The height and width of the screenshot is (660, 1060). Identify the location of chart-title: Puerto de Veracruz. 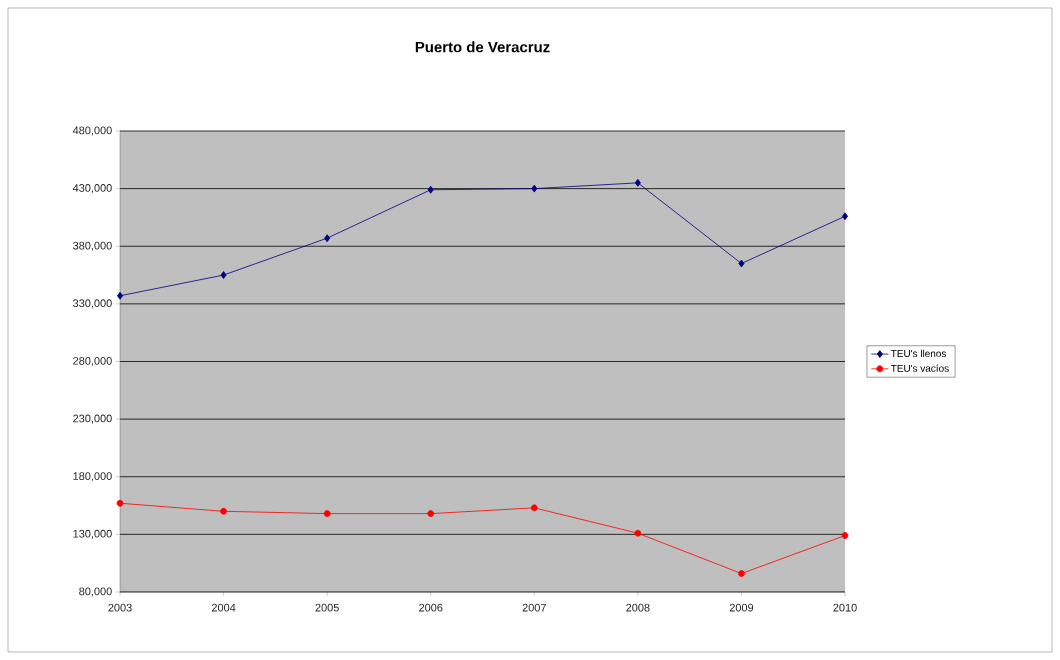
(482, 47).